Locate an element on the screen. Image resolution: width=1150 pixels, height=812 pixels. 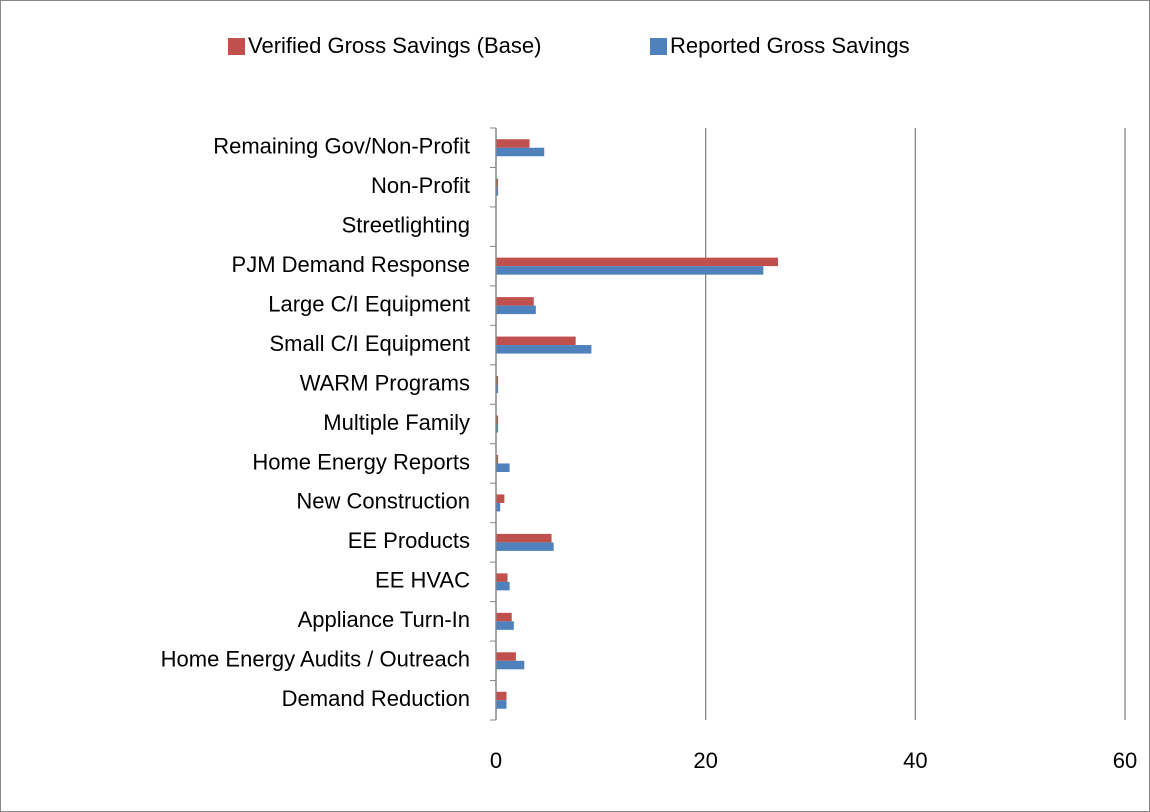
y-tick-label: WARM Programs is located at coordinates (385, 382).